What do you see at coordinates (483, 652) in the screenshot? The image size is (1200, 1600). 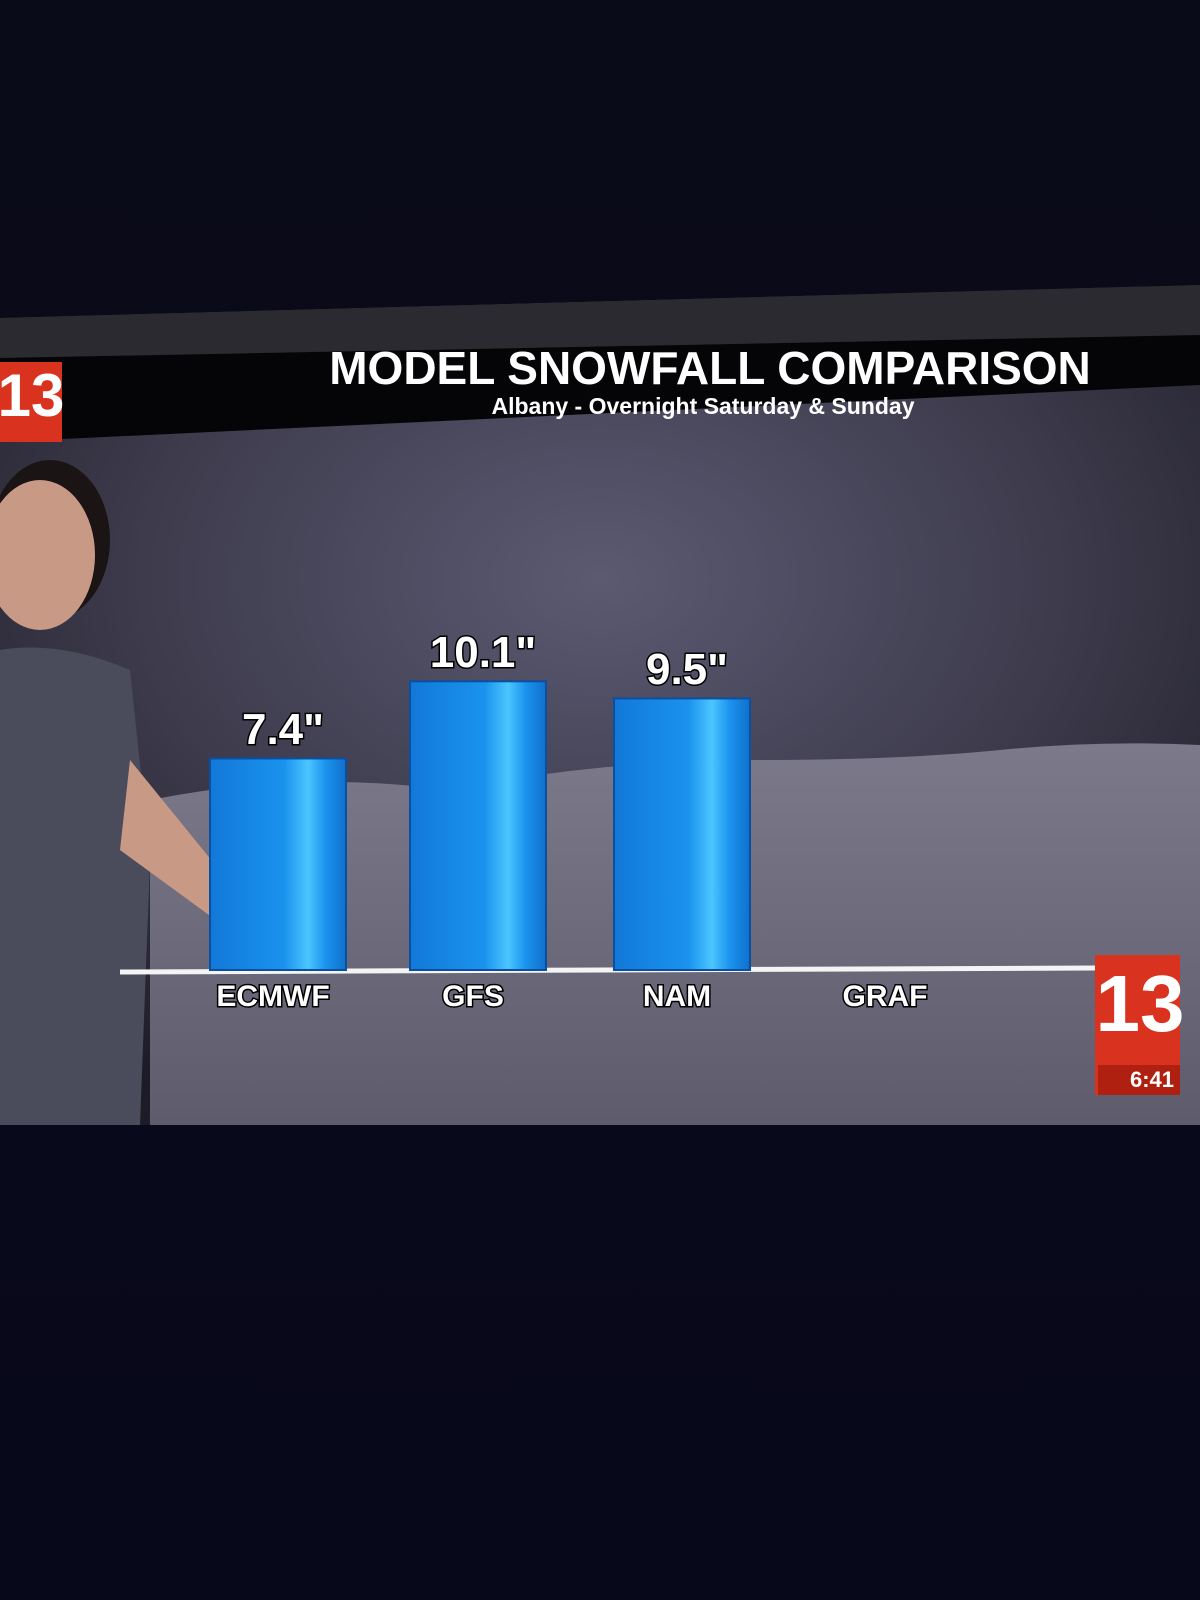 I see `value-label: 10.1"` at bounding box center [483, 652].